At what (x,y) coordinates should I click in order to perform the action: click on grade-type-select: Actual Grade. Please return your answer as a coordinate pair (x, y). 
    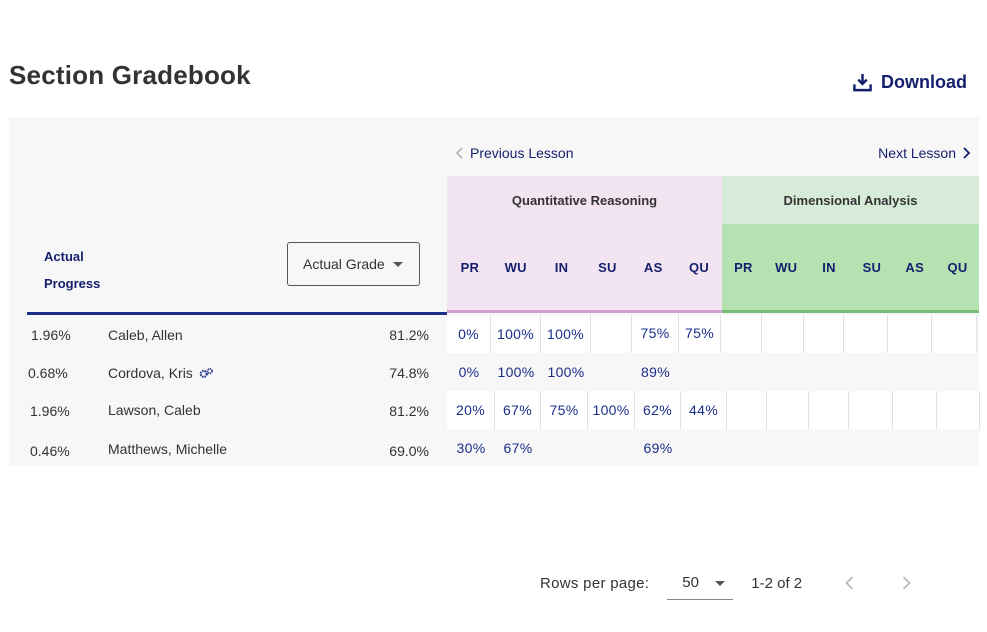
    Looking at the image, I should click on (353, 264).